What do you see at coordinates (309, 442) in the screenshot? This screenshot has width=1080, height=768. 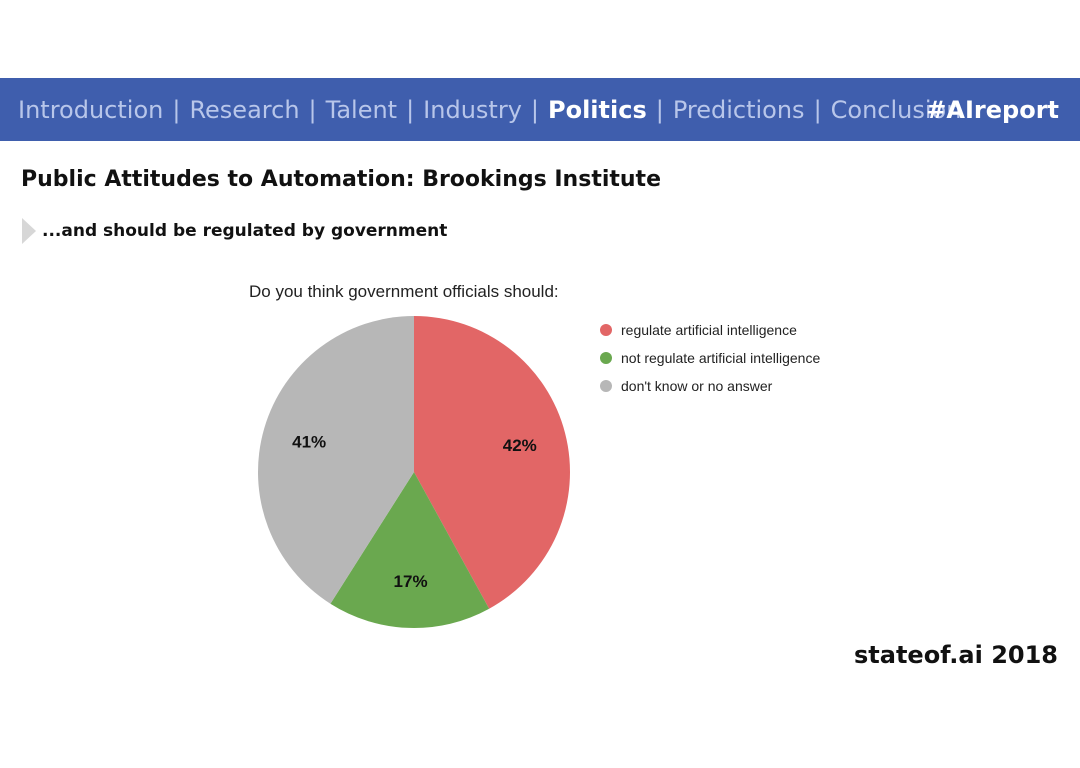 I see `slice-data-label: 41%` at bounding box center [309, 442].